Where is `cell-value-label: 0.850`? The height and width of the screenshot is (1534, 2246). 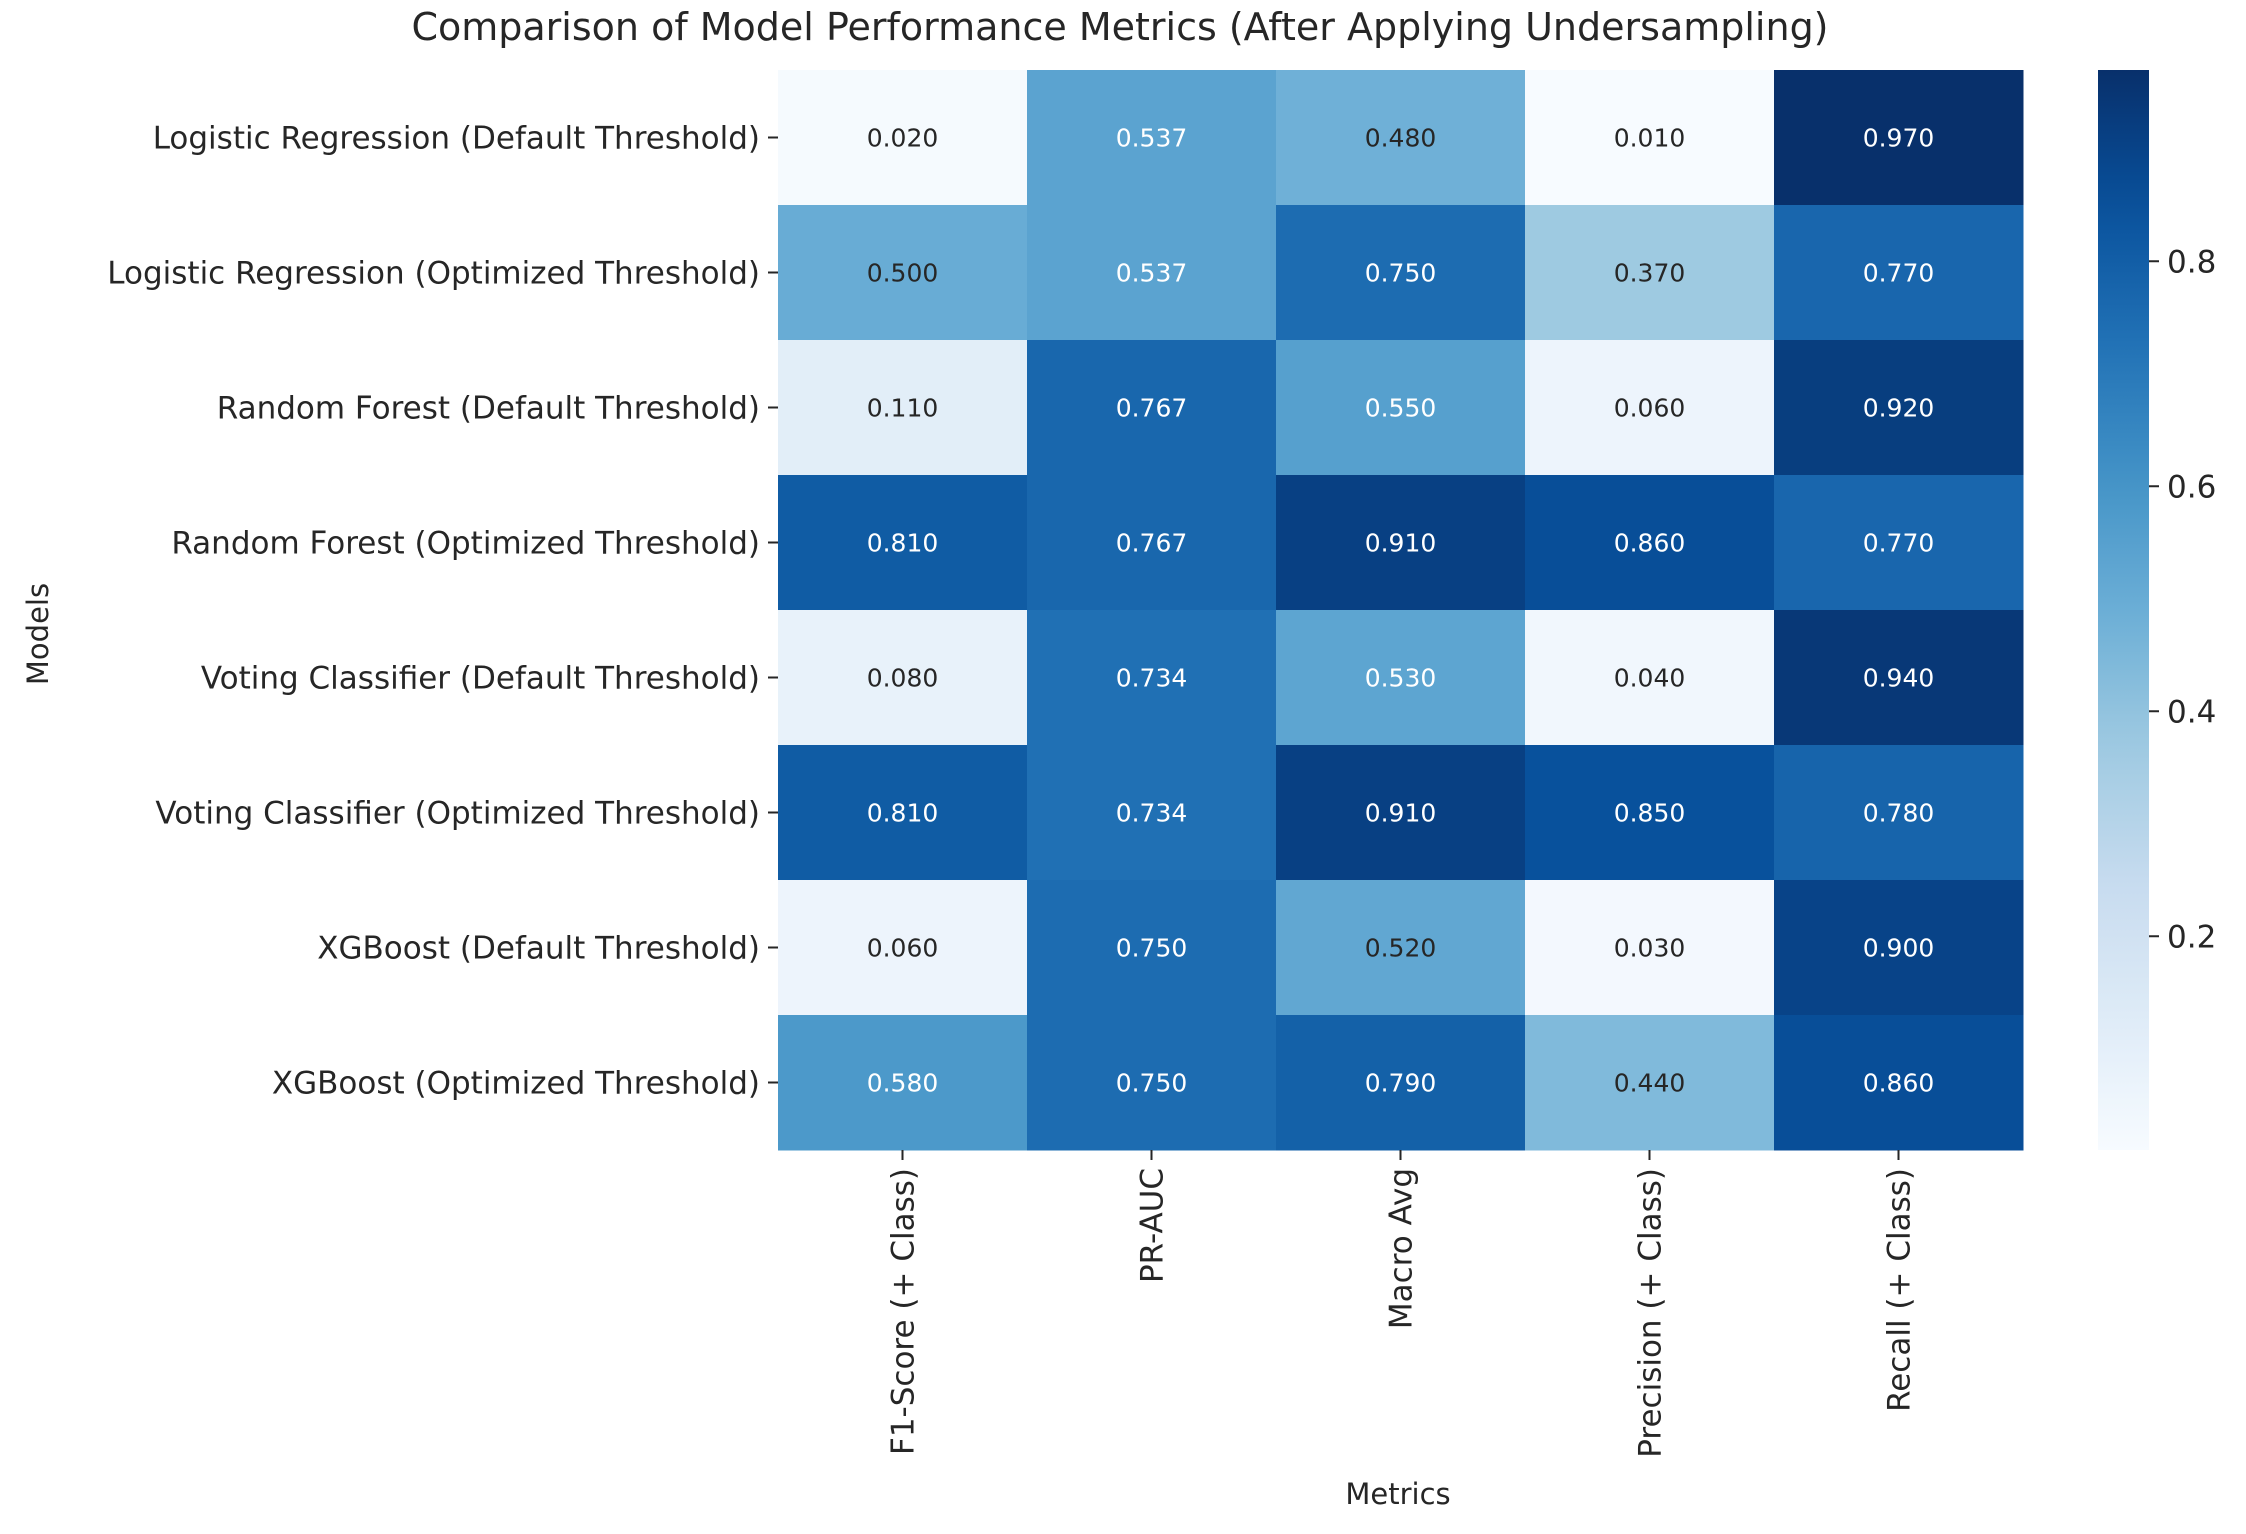 cell-value-label: 0.850 is located at coordinates (1650, 813).